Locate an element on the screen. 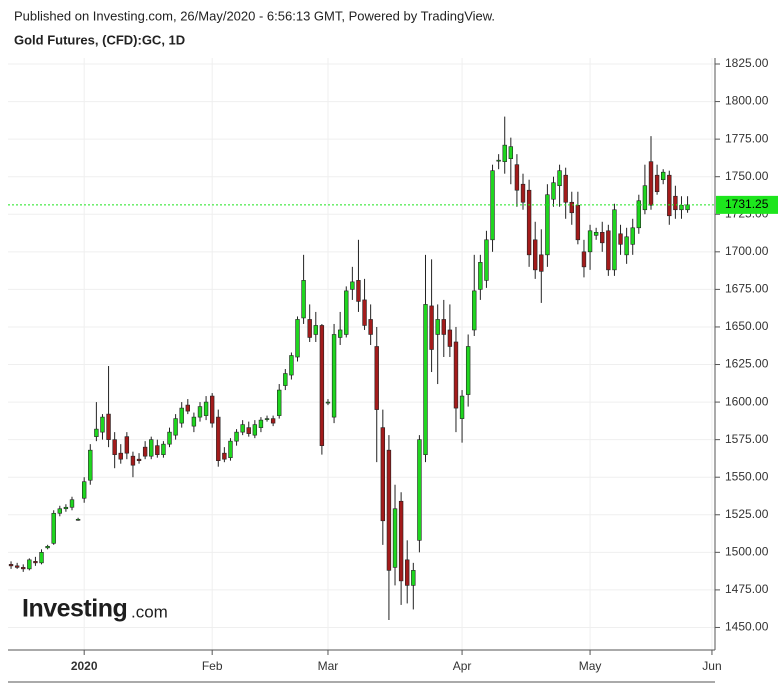 This screenshot has width=784, height=687. y-tick-label: 1700.00 is located at coordinates (747, 251).